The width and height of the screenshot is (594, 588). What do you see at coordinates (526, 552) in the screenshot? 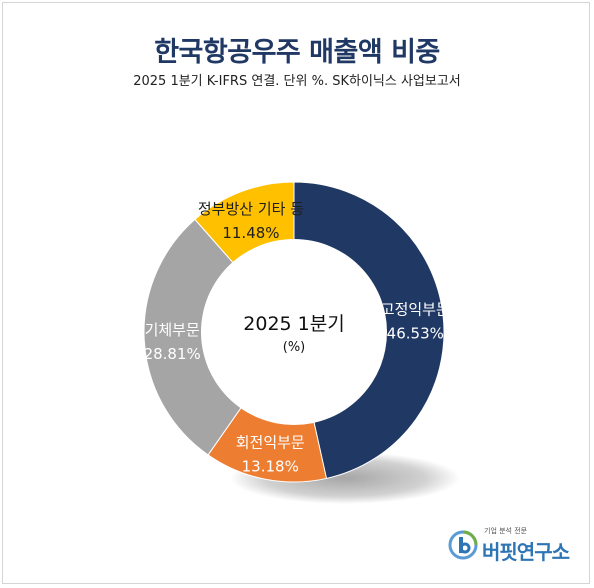
I see `logo-name: 버핏연구소` at bounding box center [526, 552].